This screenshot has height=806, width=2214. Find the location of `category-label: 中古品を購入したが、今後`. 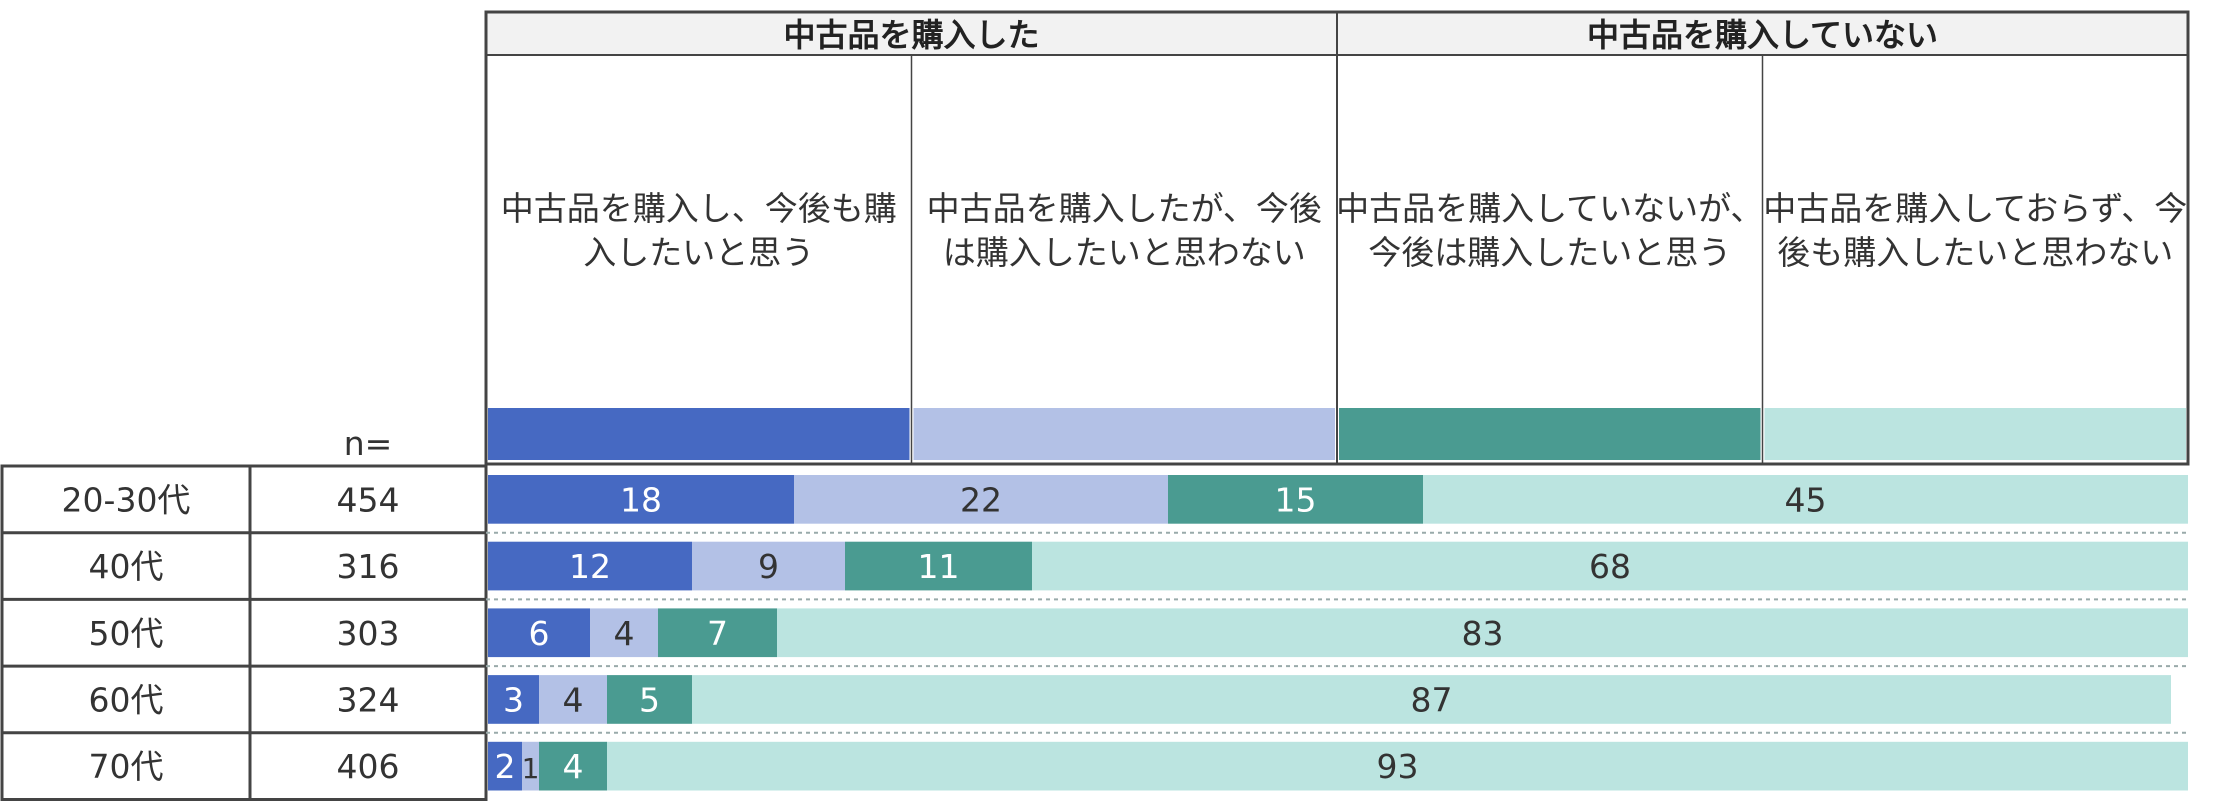

category-label: 中古品を購入したが、今後 is located at coordinates (1124, 208).